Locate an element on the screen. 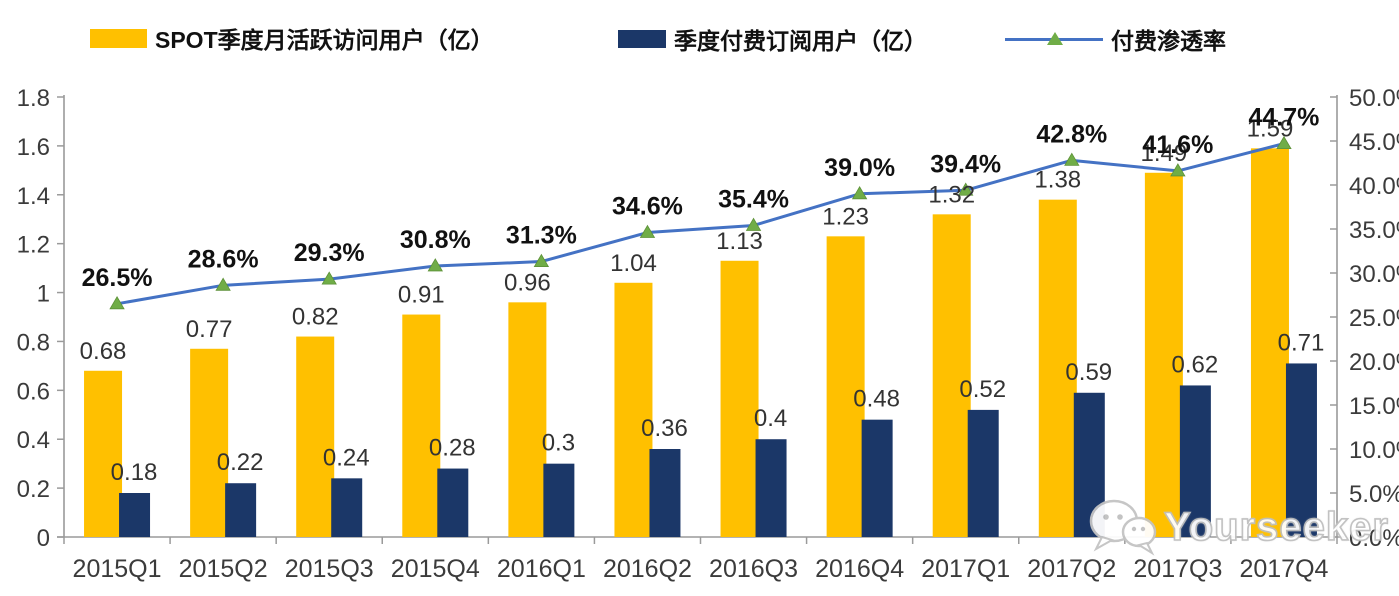  left-axis-tick-label: 1 is located at coordinates (43, 294).